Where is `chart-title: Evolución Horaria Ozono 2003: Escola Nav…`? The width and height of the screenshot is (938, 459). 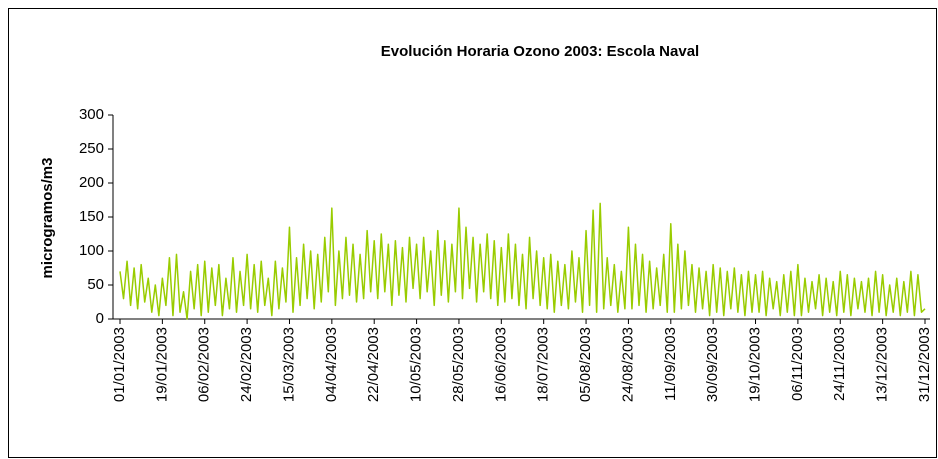
chart-title: Evolución Horaria Ozono 2003: Escola Nav… is located at coordinates (540, 51).